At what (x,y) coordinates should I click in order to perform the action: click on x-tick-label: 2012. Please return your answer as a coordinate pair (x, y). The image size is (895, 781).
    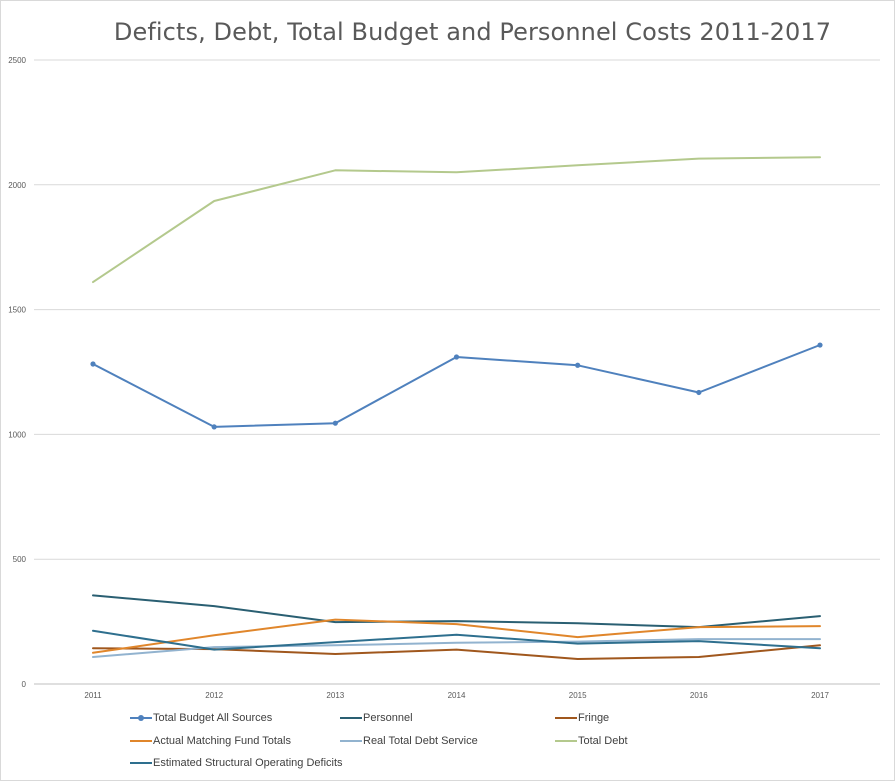
    Looking at the image, I should click on (214, 695).